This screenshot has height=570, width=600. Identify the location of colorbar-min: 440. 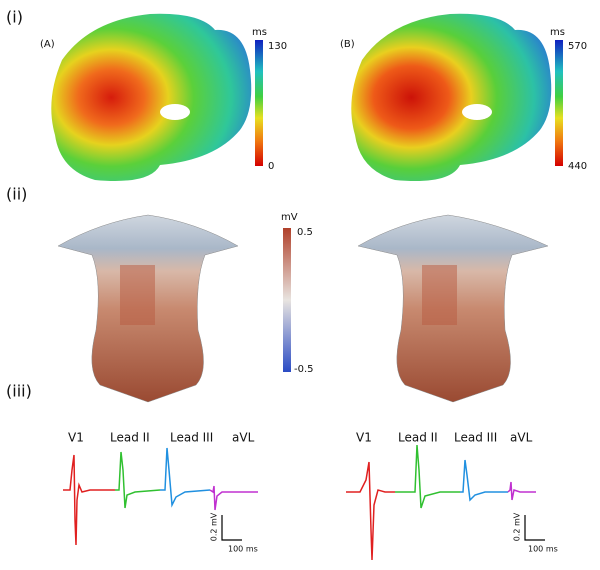
(577, 166).